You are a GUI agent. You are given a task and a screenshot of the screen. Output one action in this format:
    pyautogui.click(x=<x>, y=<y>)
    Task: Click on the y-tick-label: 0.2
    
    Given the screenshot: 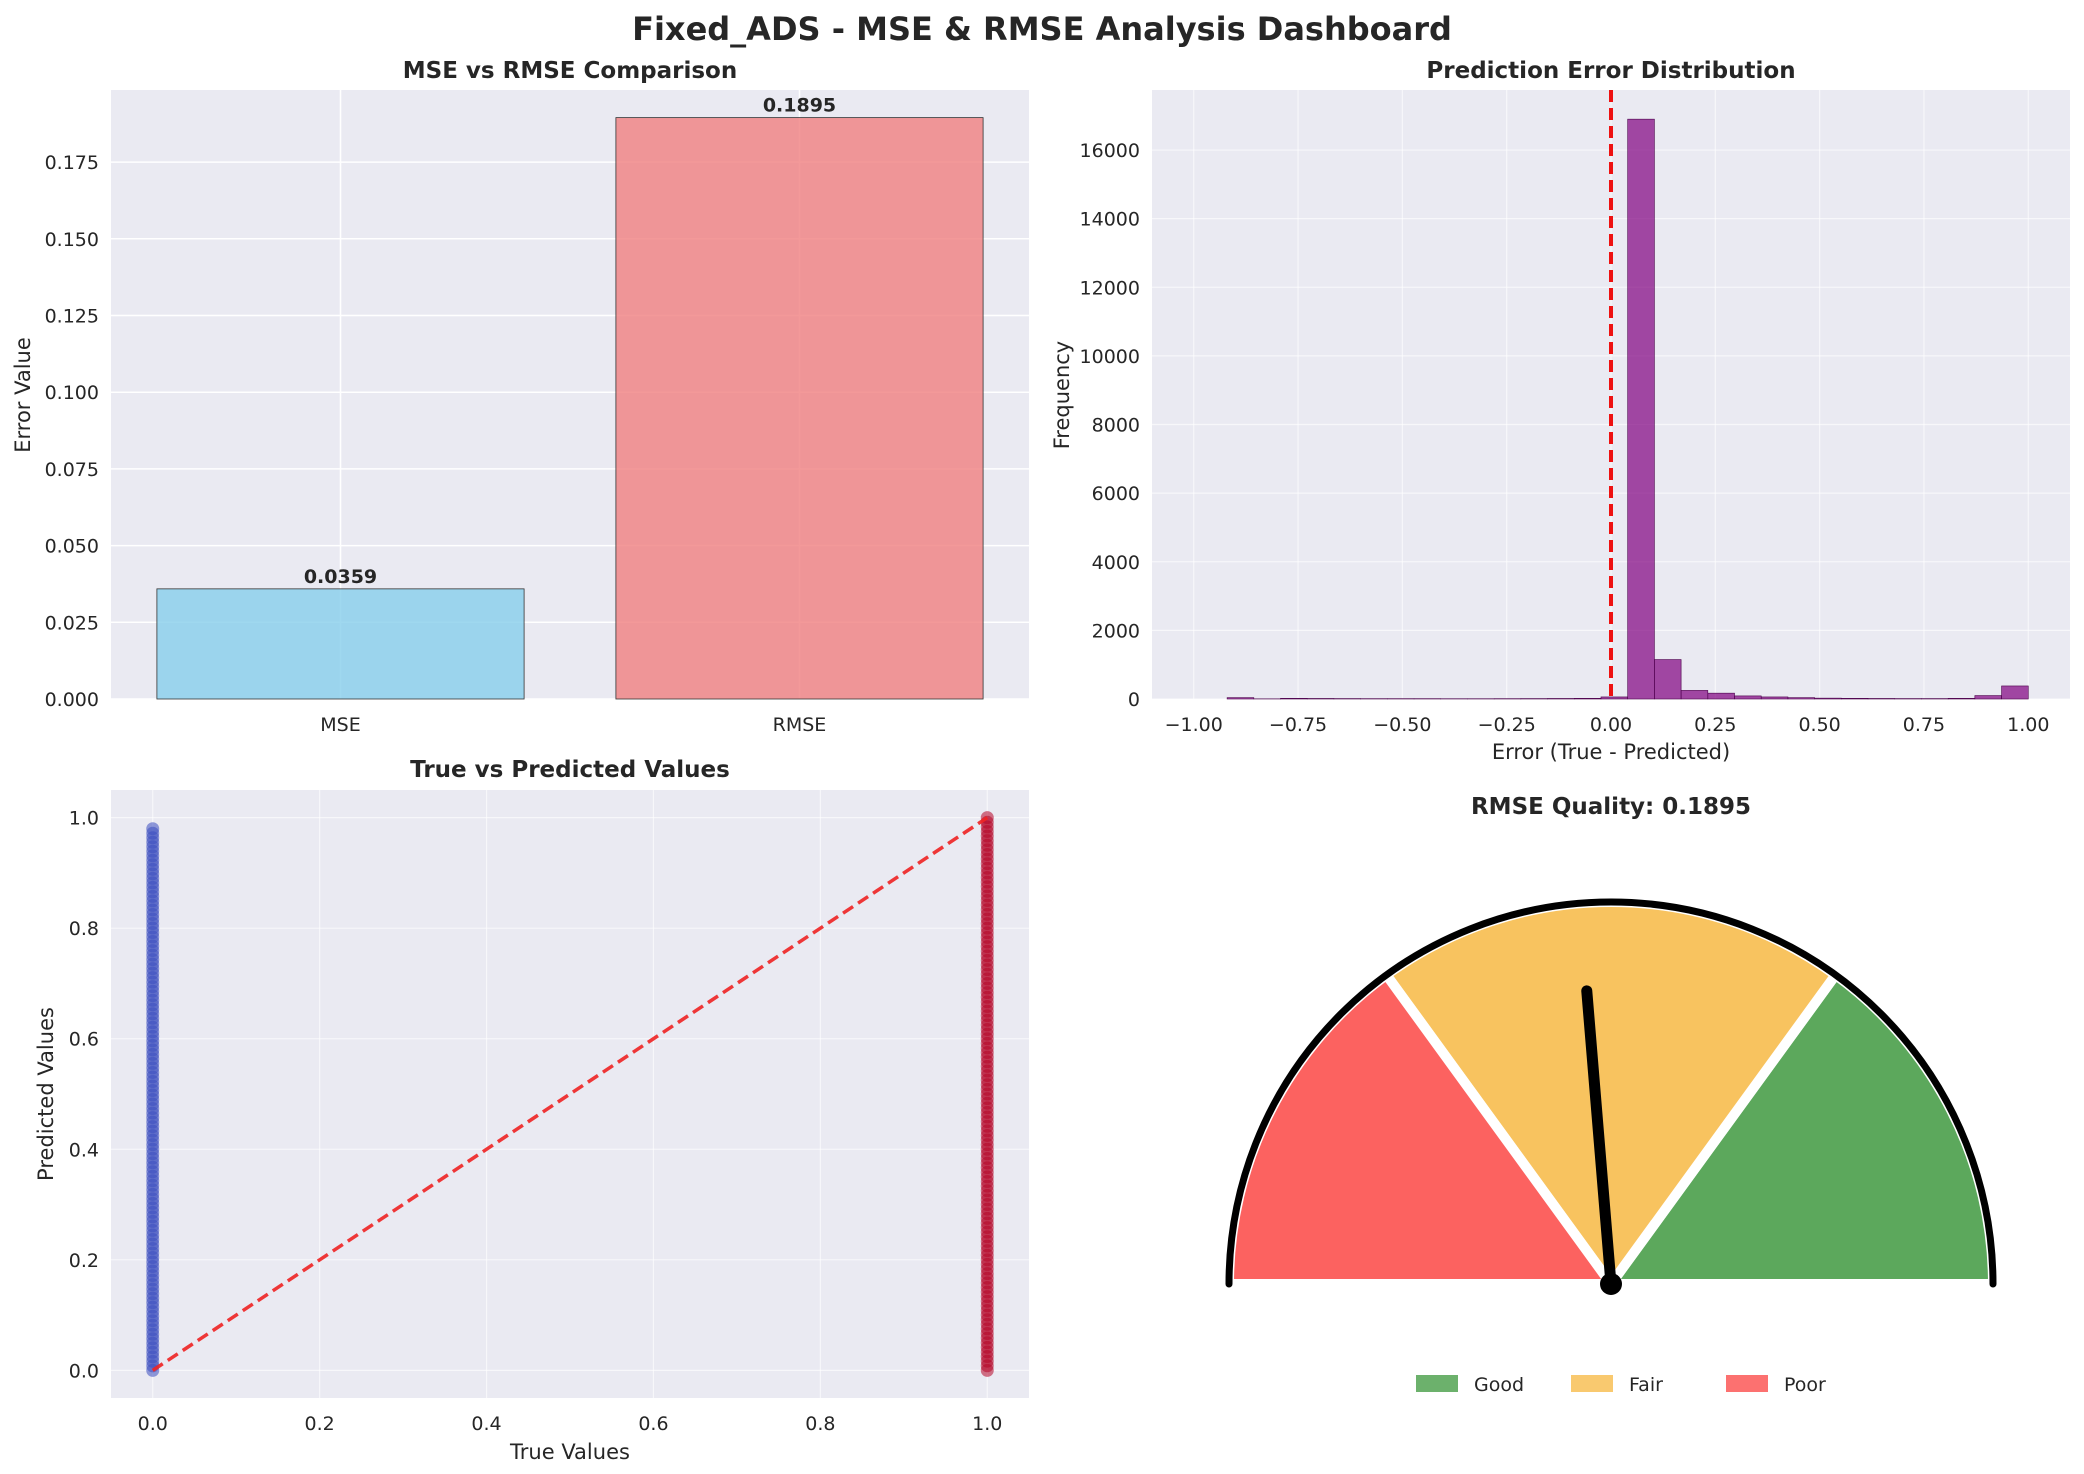 What is the action you would take?
    pyautogui.click(x=84, y=1261)
    